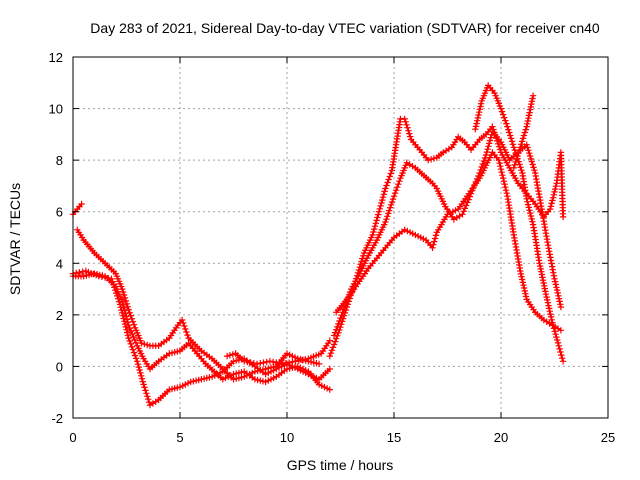 The image size is (640, 480). What do you see at coordinates (15, 239) in the screenshot?
I see `y-axis-label: SDTVAR / TECUs` at bounding box center [15, 239].